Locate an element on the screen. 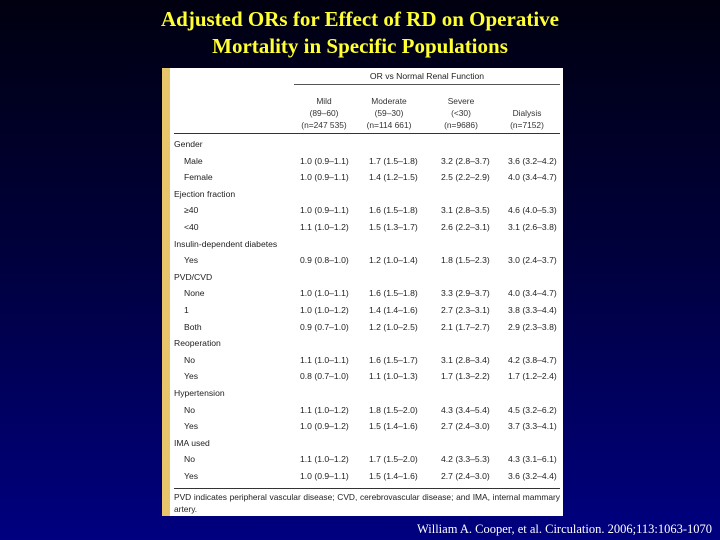 The height and width of the screenshot is (540, 720). cell-moderate: 1.5 (1.3–1.7) is located at coordinates (393, 227).